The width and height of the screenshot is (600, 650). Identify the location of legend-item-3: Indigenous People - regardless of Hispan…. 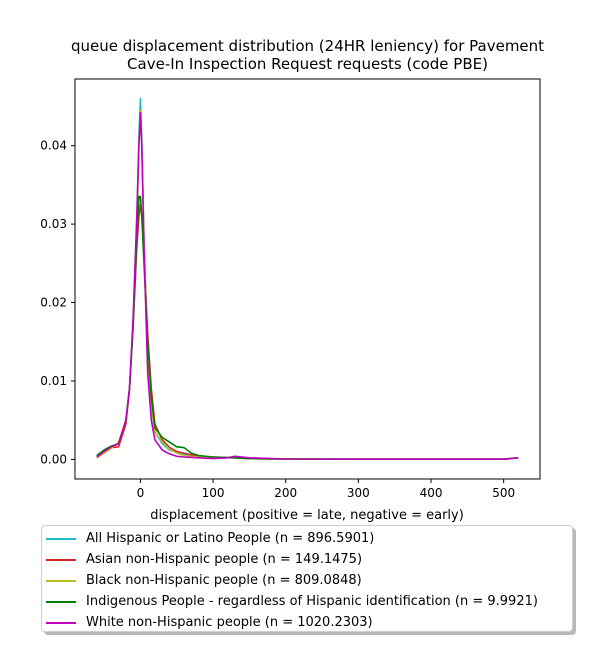
(292, 601).